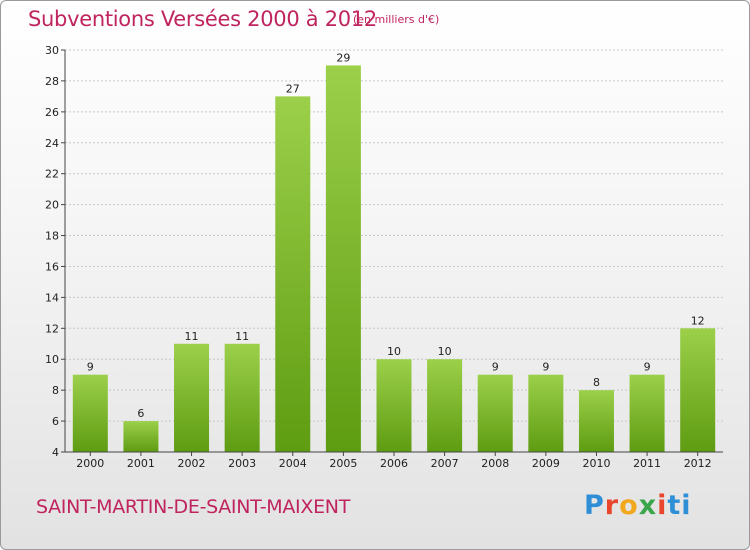 The height and width of the screenshot is (550, 750). I want to click on data-label: 29, so click(343, 57).